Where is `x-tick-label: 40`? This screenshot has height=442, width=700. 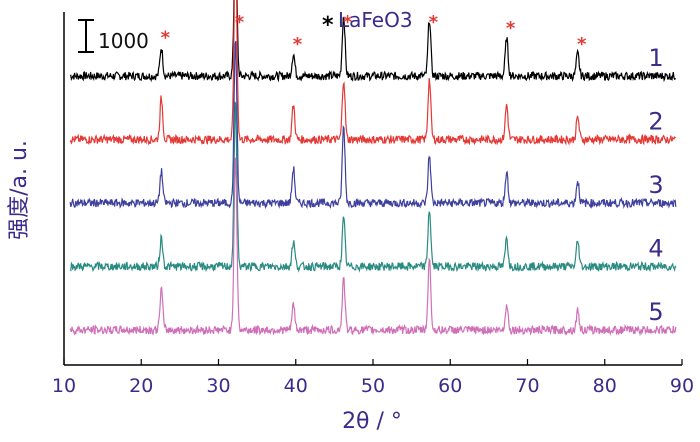
x-tick-label: 40 is located at coordinates (296, 386).